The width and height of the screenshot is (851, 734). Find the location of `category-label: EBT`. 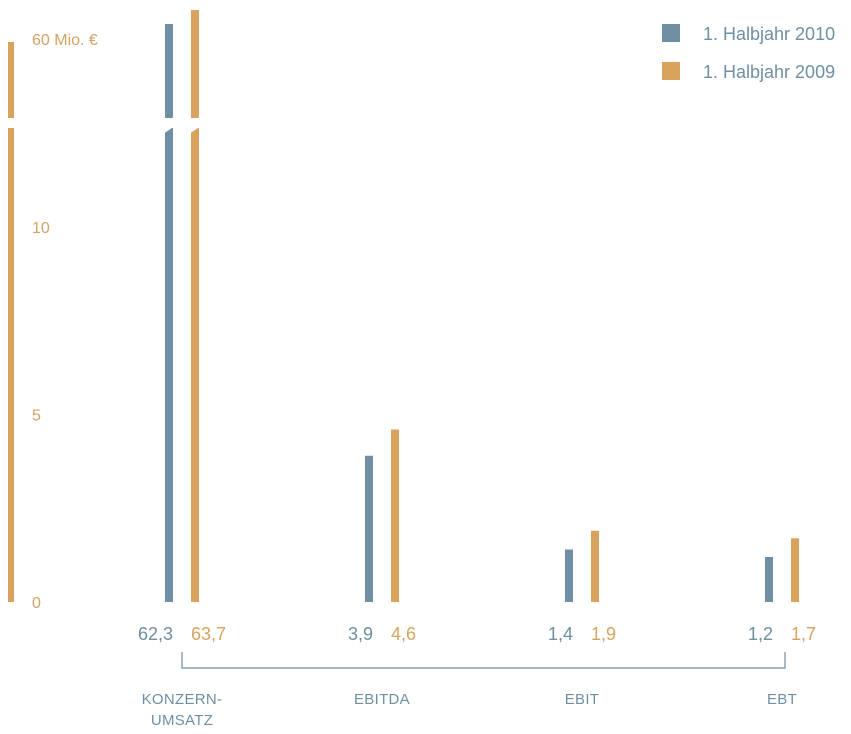

category-label: EBT is located at coordinates (782, 699).